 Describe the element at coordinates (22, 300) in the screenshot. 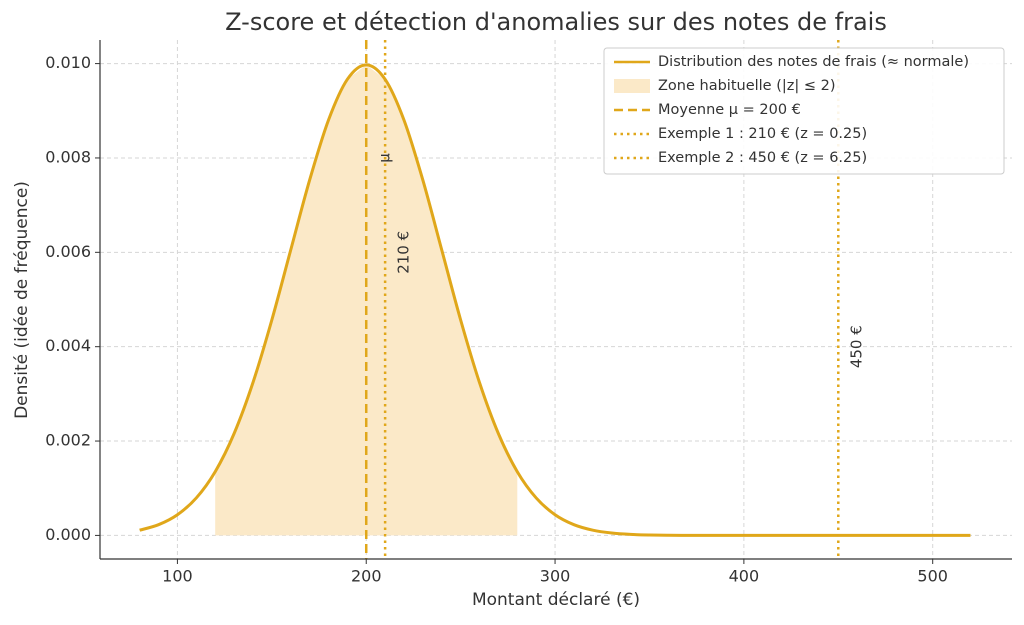

I see `y-axis-label: Densité (idée de fréquence)` at that location.